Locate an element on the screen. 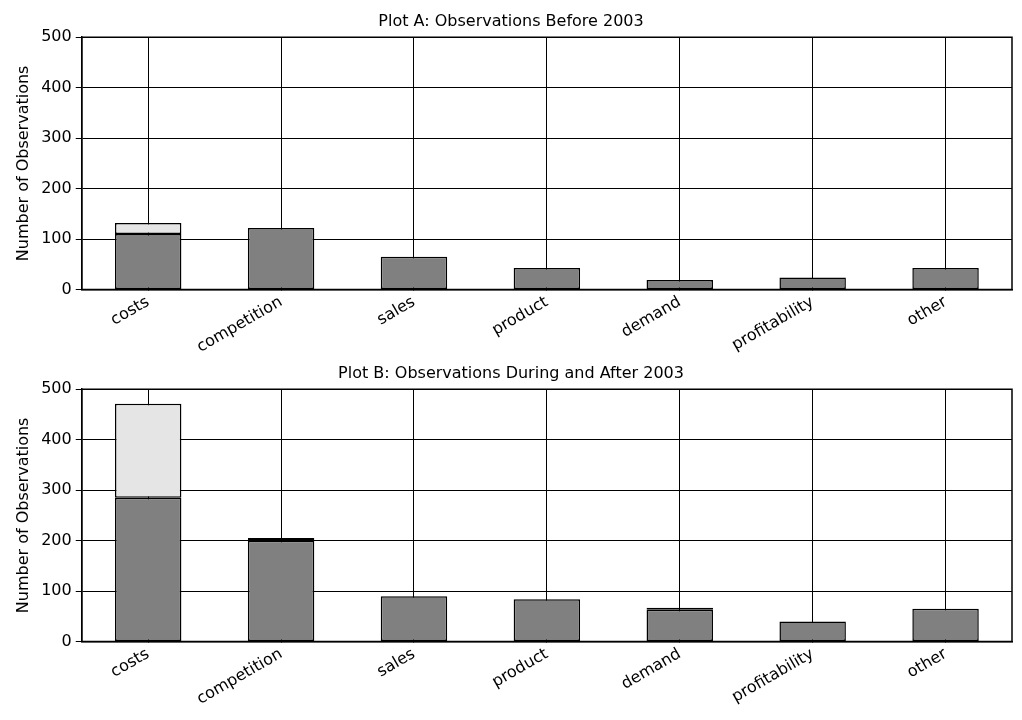  chart-title: Plot B: Observations During and After 2003 is located at coordinates (511, 372).